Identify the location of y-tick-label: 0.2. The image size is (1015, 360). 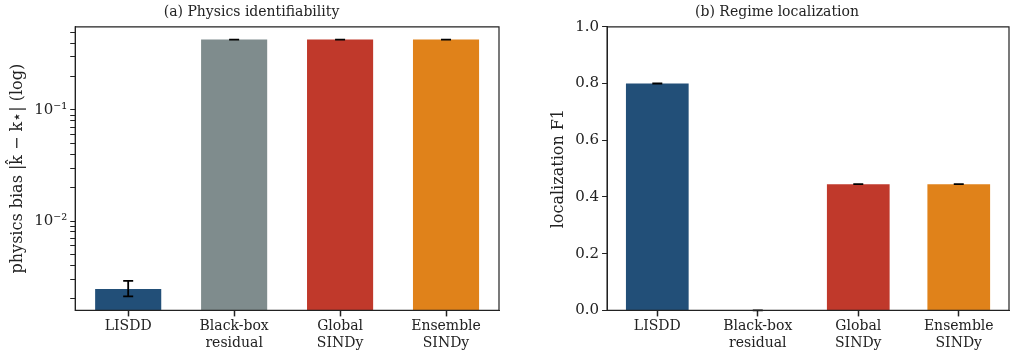
(587, 252).